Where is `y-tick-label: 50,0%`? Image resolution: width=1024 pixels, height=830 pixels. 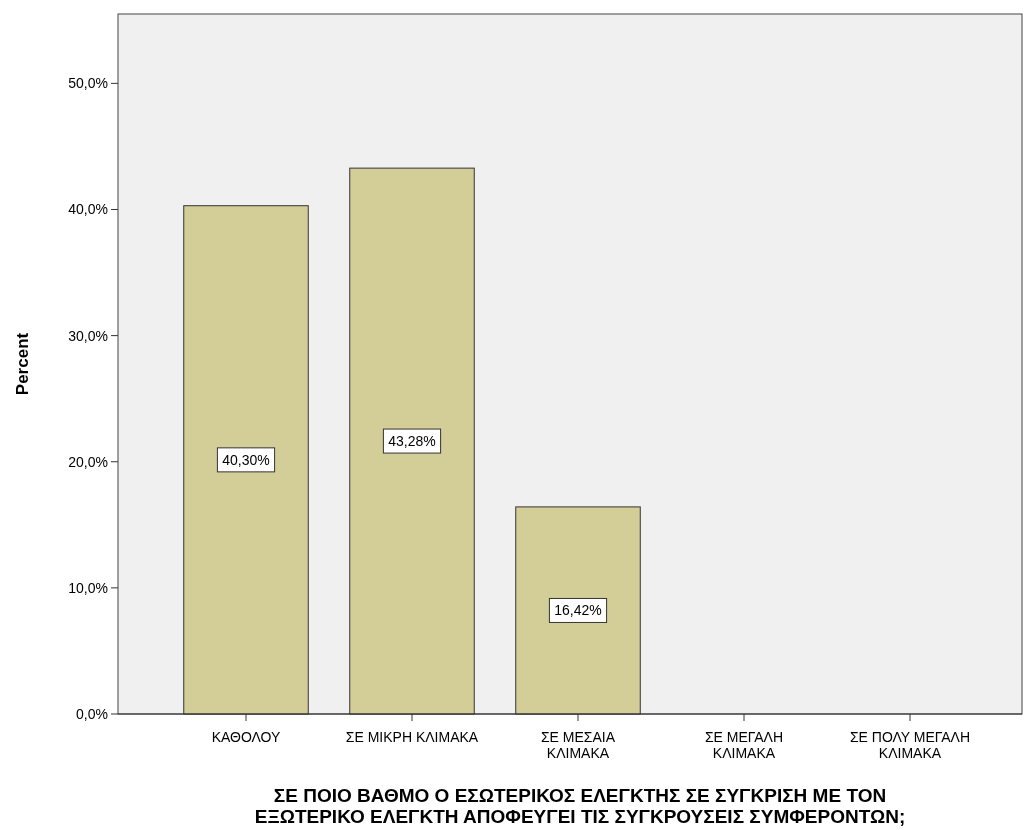 y-tick-label: 50,0% is located at coordinates (88, 83).